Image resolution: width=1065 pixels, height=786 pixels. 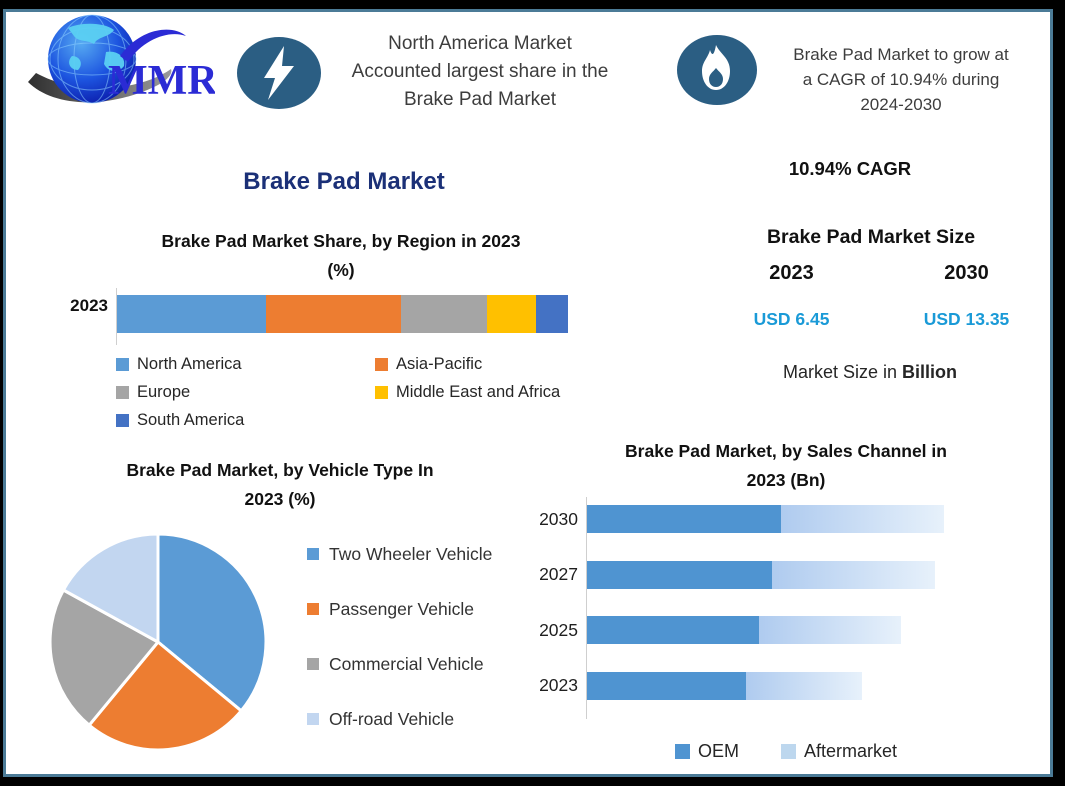 What do you see at coordinates (122, 364) in the screenshot?
I see `legend-swatch-north-america` at bounding box center [122, 364].